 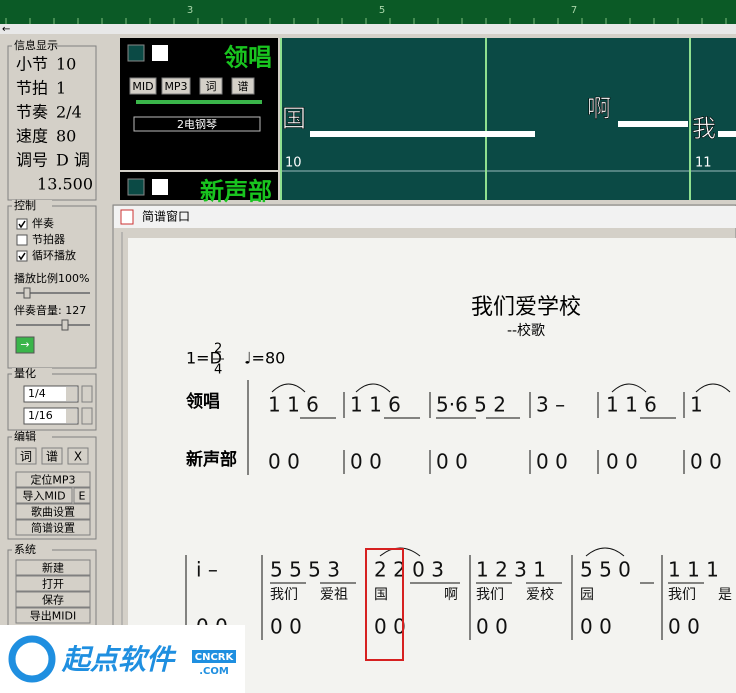 What do you see at coordinates (40, 415) in the screenshot?
I see `select-value: 1/16` at bounding box center [40, 415].